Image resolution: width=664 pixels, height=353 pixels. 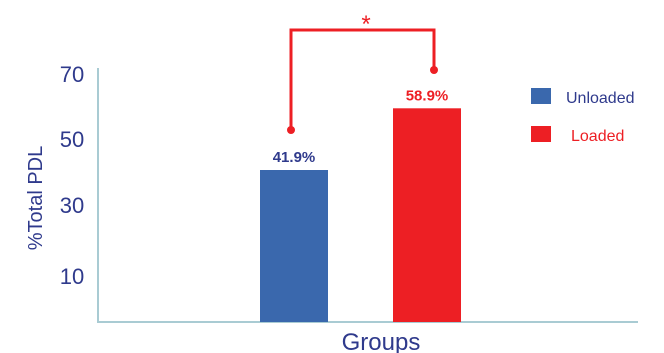 I want to click on significance-star: *, so click(x=365, y=24).